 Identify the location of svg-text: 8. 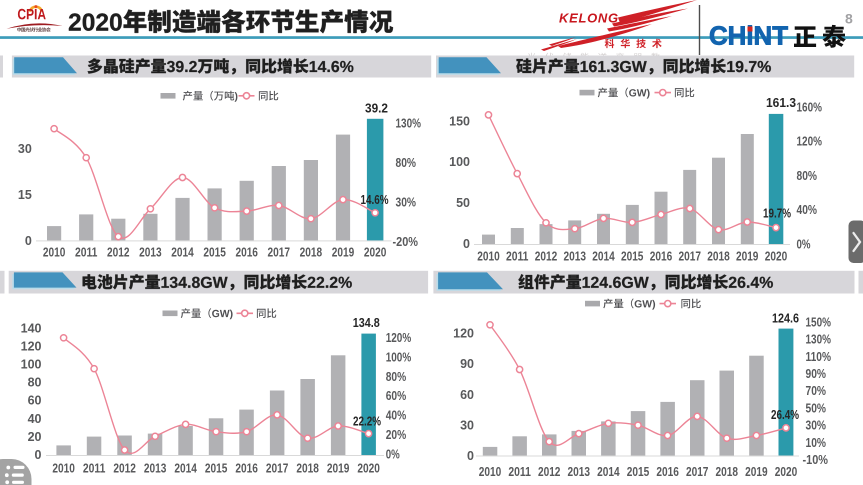
(849, 19).